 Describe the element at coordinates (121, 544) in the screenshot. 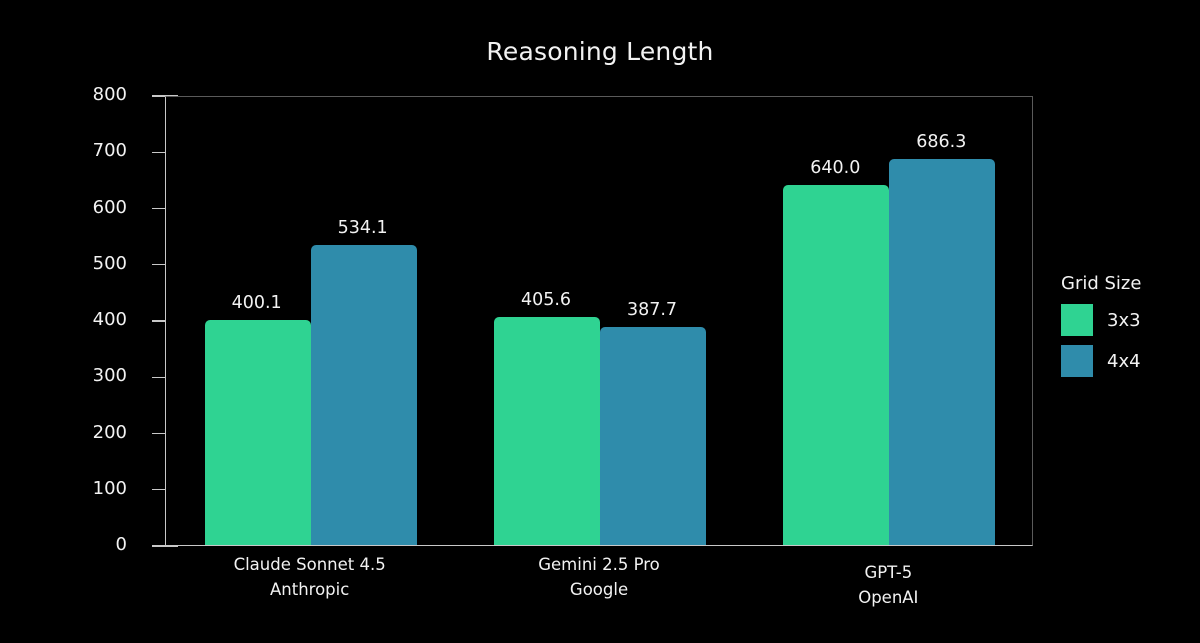

I see `y-tick-label: 0` at that location.